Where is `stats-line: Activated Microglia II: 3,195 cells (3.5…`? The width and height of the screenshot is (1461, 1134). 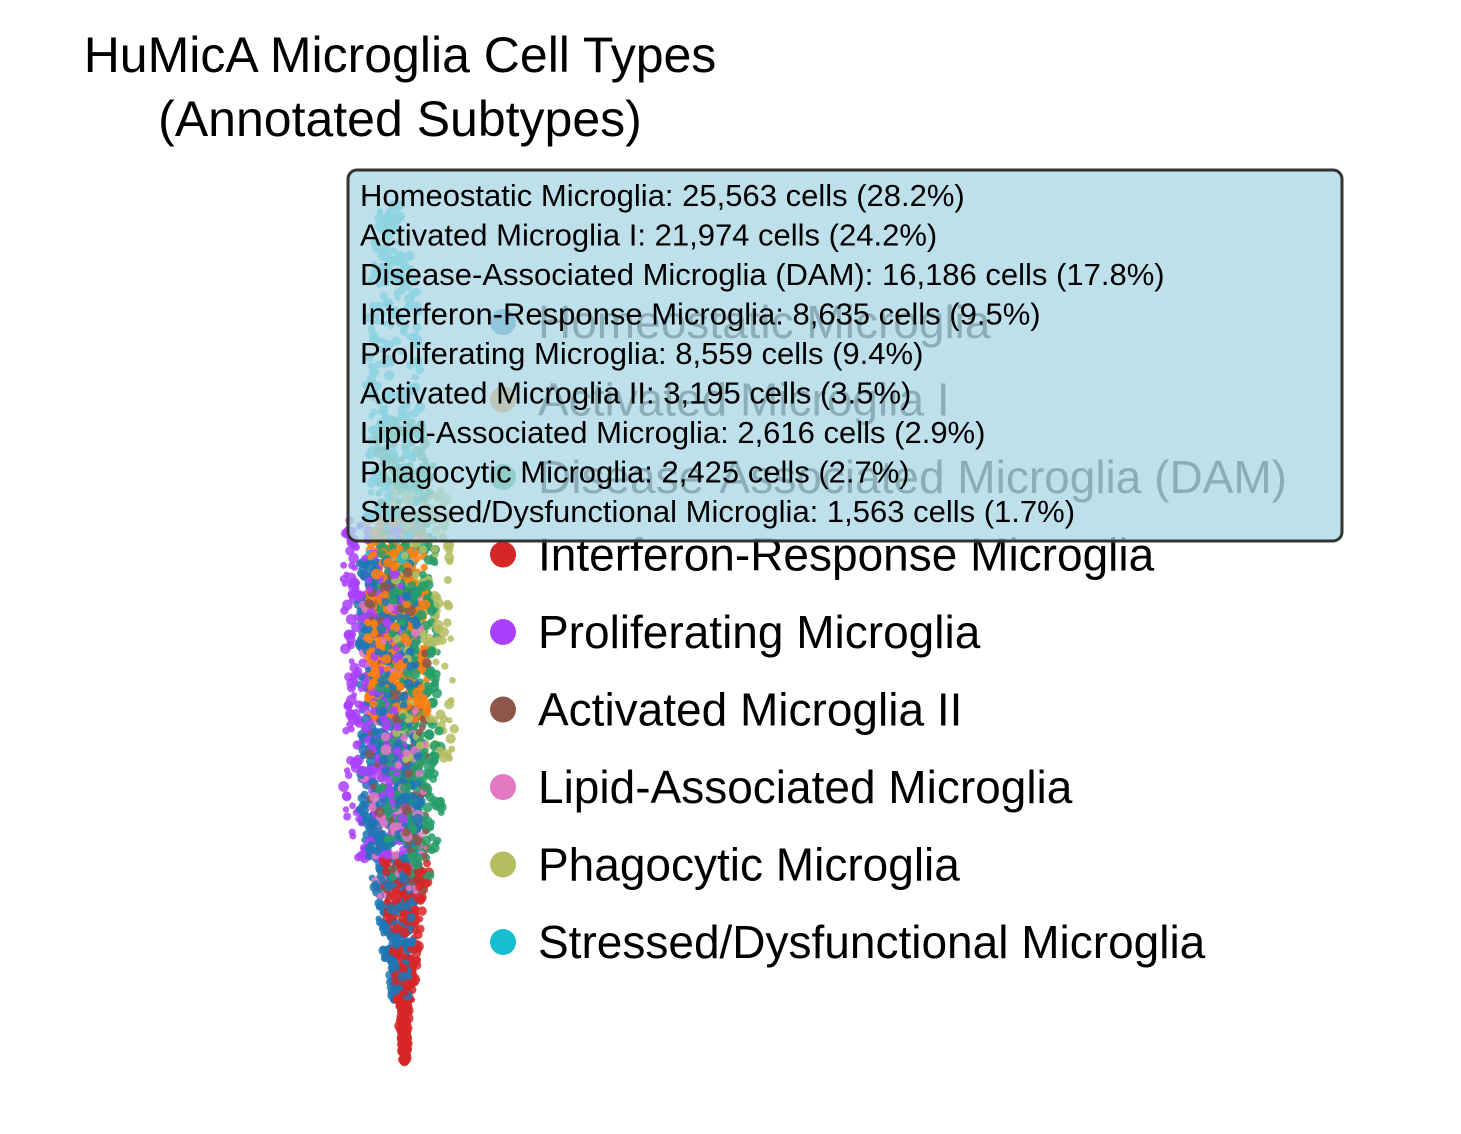 stats-line: Activated Microglia II: 3,195 cells (3.5… is located at coordinates (635, 393).